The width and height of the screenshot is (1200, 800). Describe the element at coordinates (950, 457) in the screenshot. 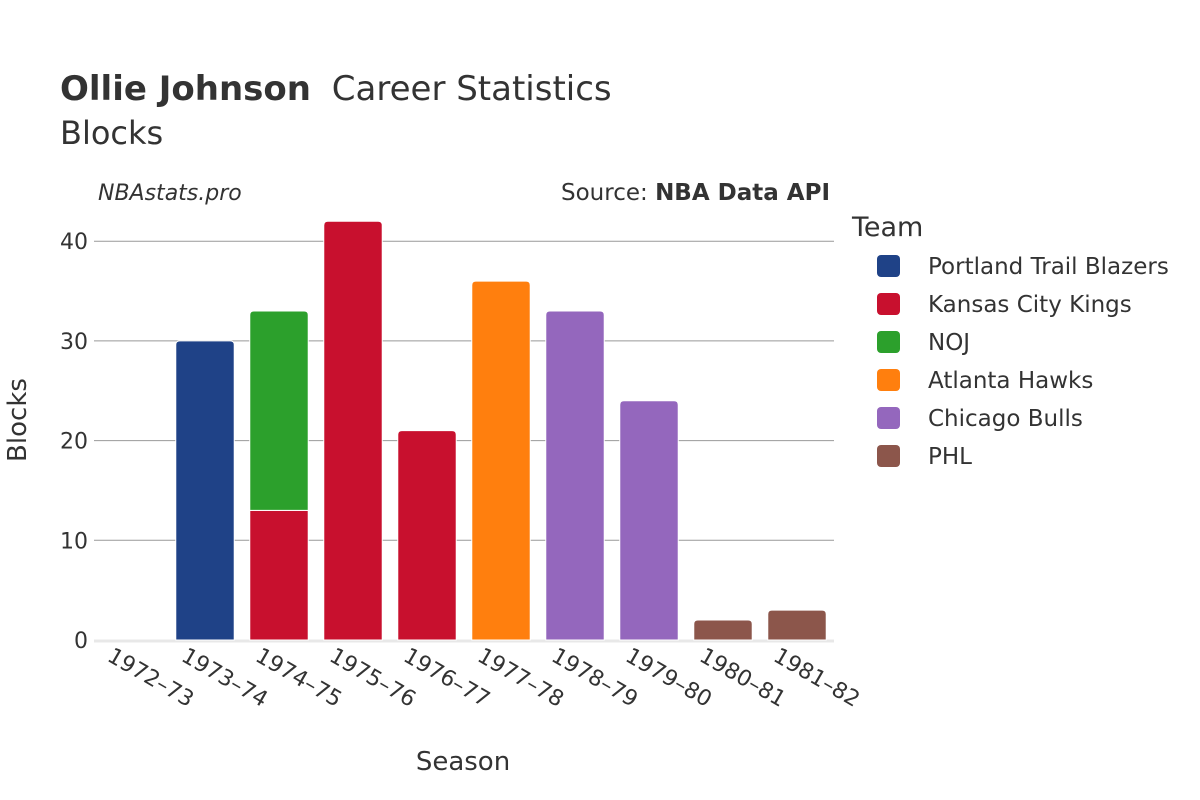

I see `legend-label: PHL` at that location.